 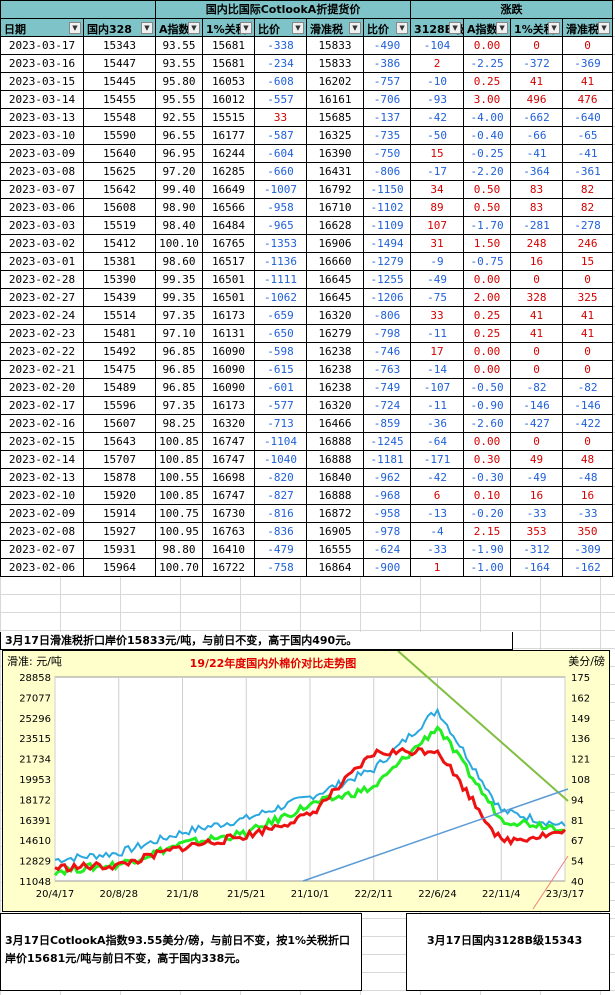 I want to click on table-cell: 34, so click(x=437, y=189).